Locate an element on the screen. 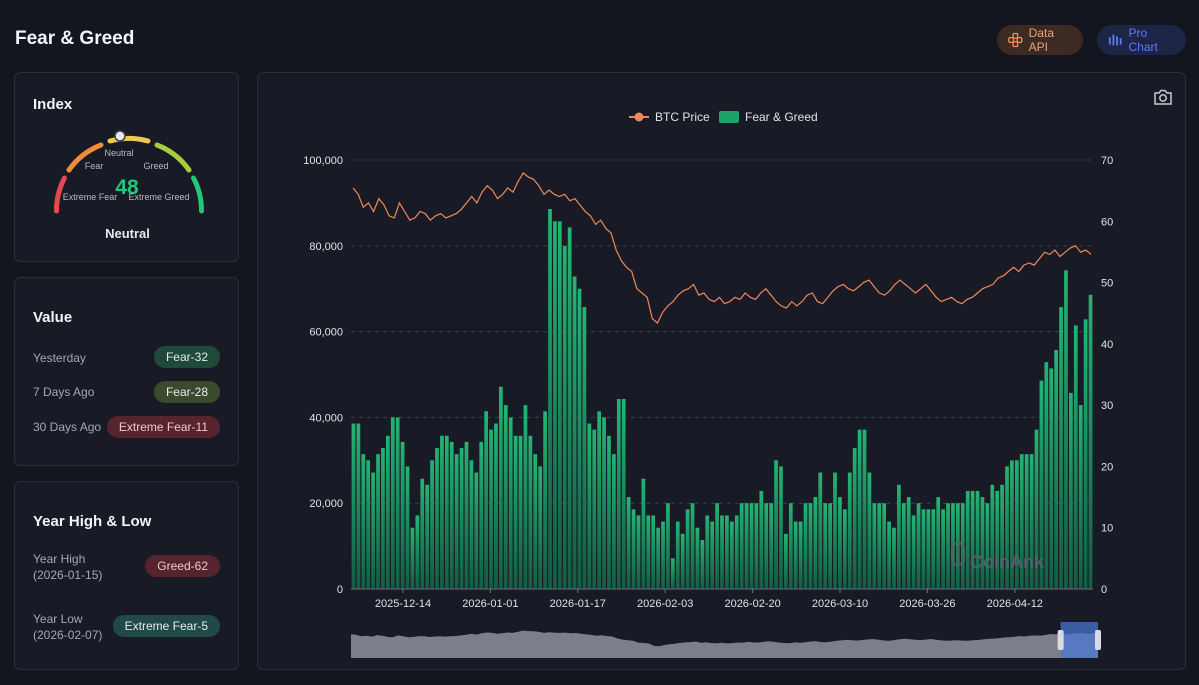 This screenshot has width=1199, height=685. y-right-tick-label: 40 is located at coordinates (1107, 345).